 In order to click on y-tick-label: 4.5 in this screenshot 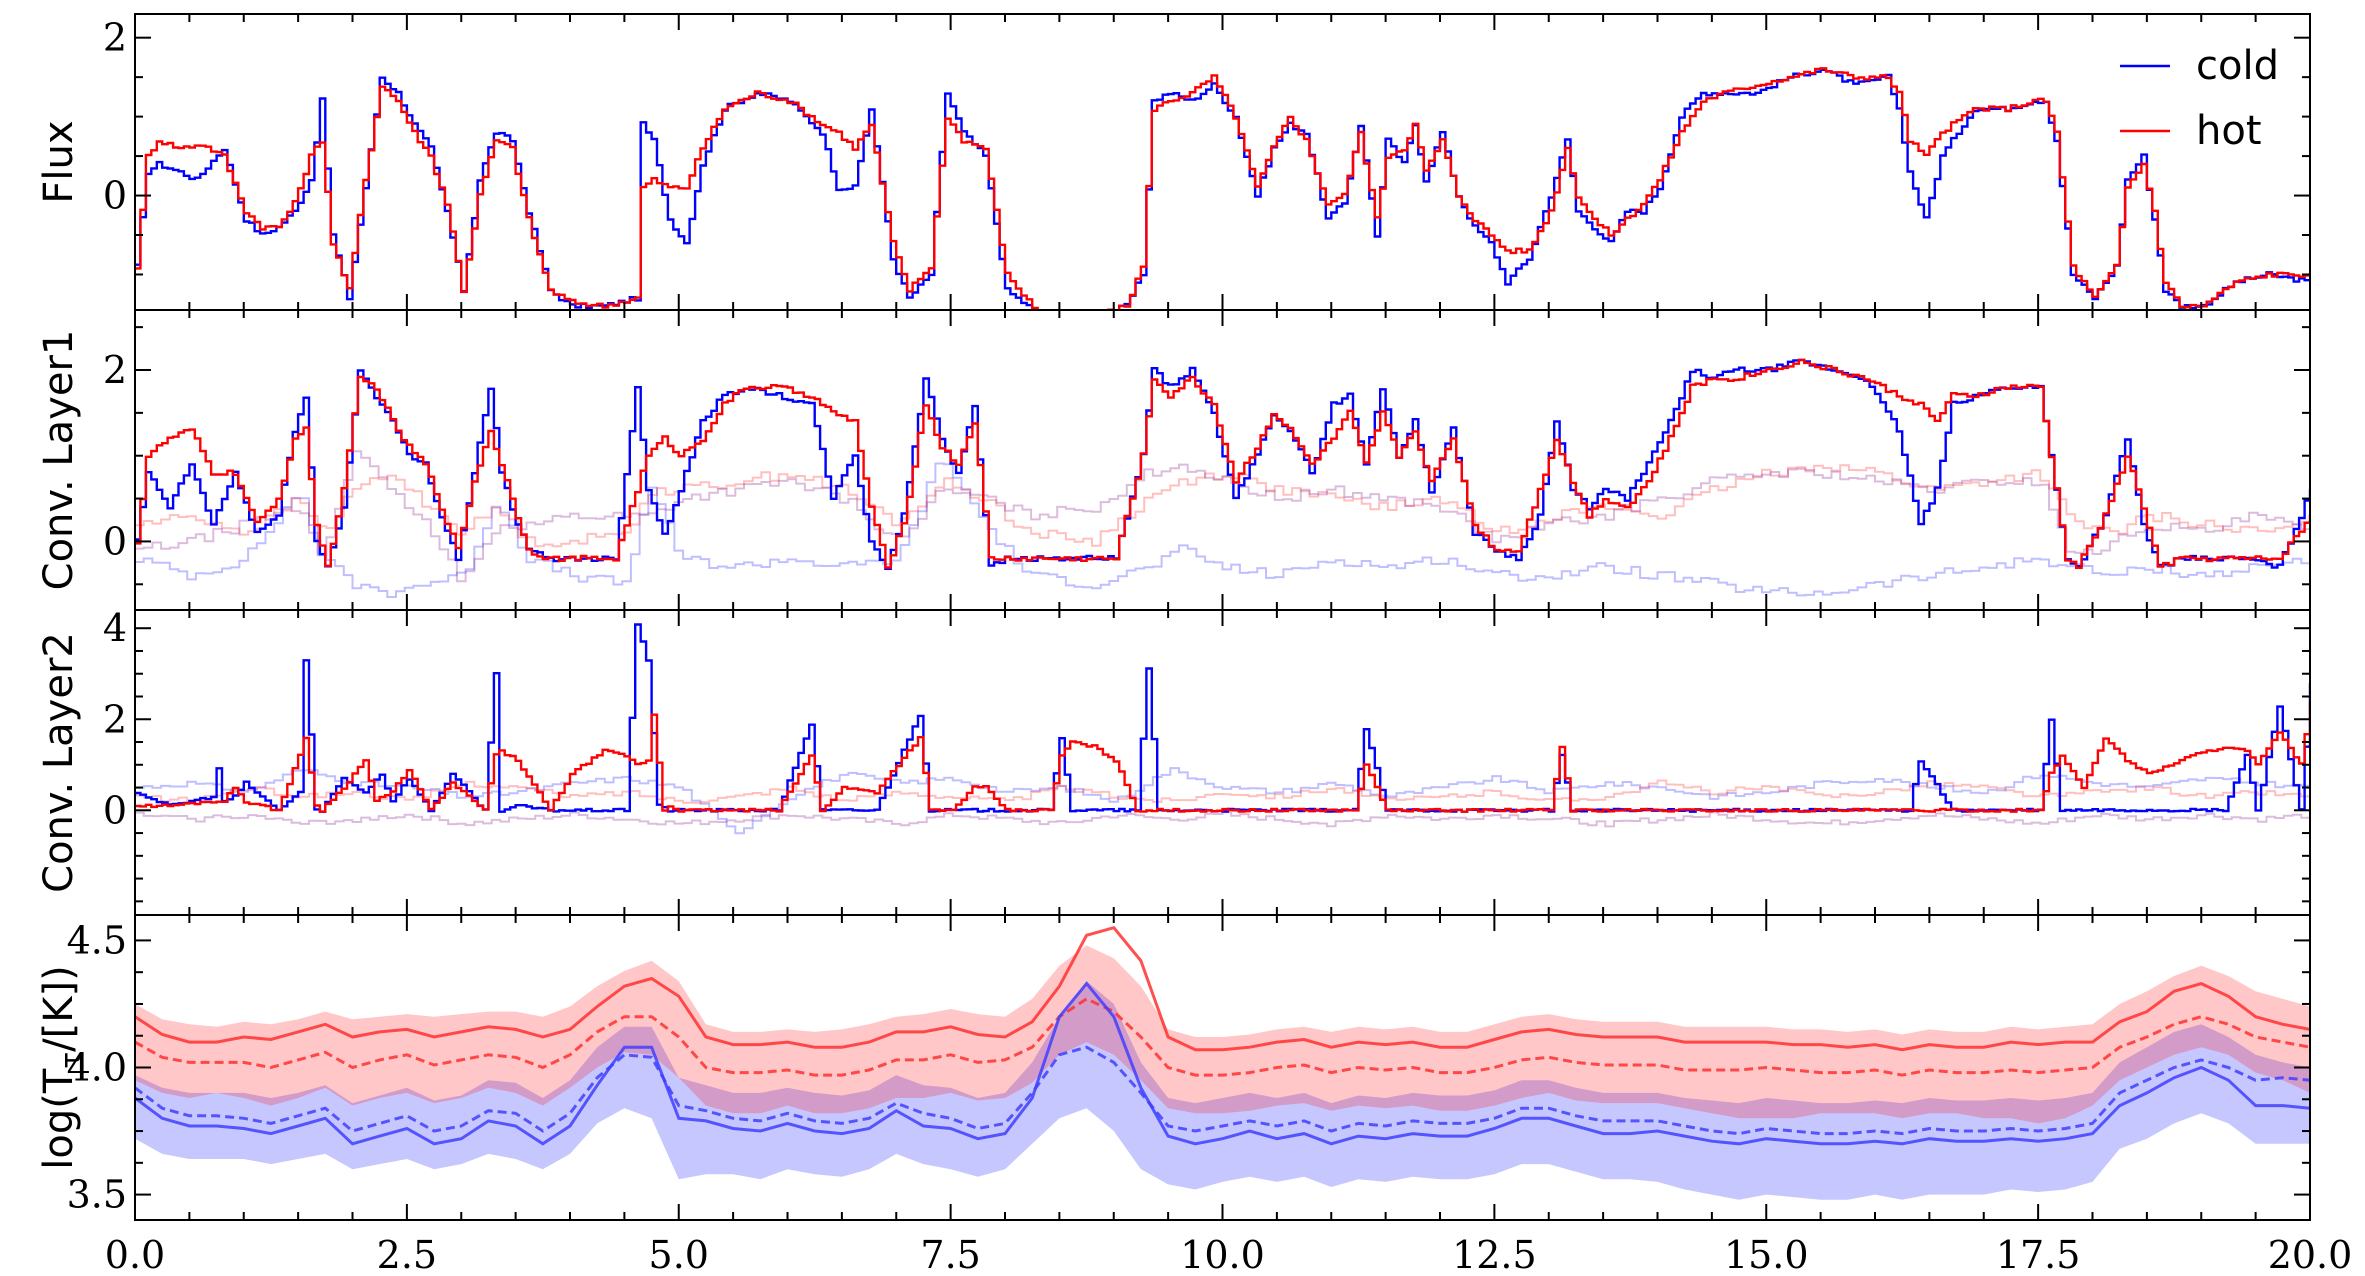, I will do `click(97, 940)`.